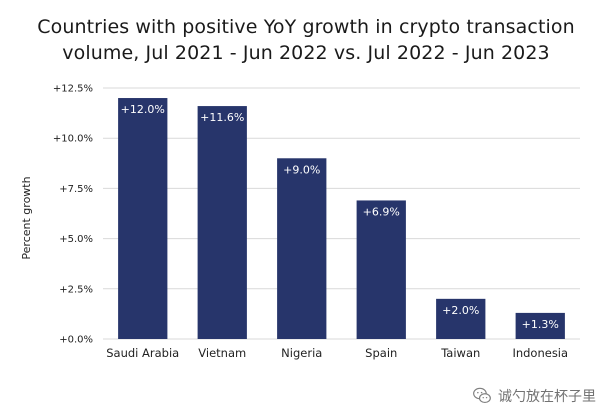  Describe the element at coordinates (76, 189) in the screenshot. I see `y-tick-label: +7.5%` at that location.